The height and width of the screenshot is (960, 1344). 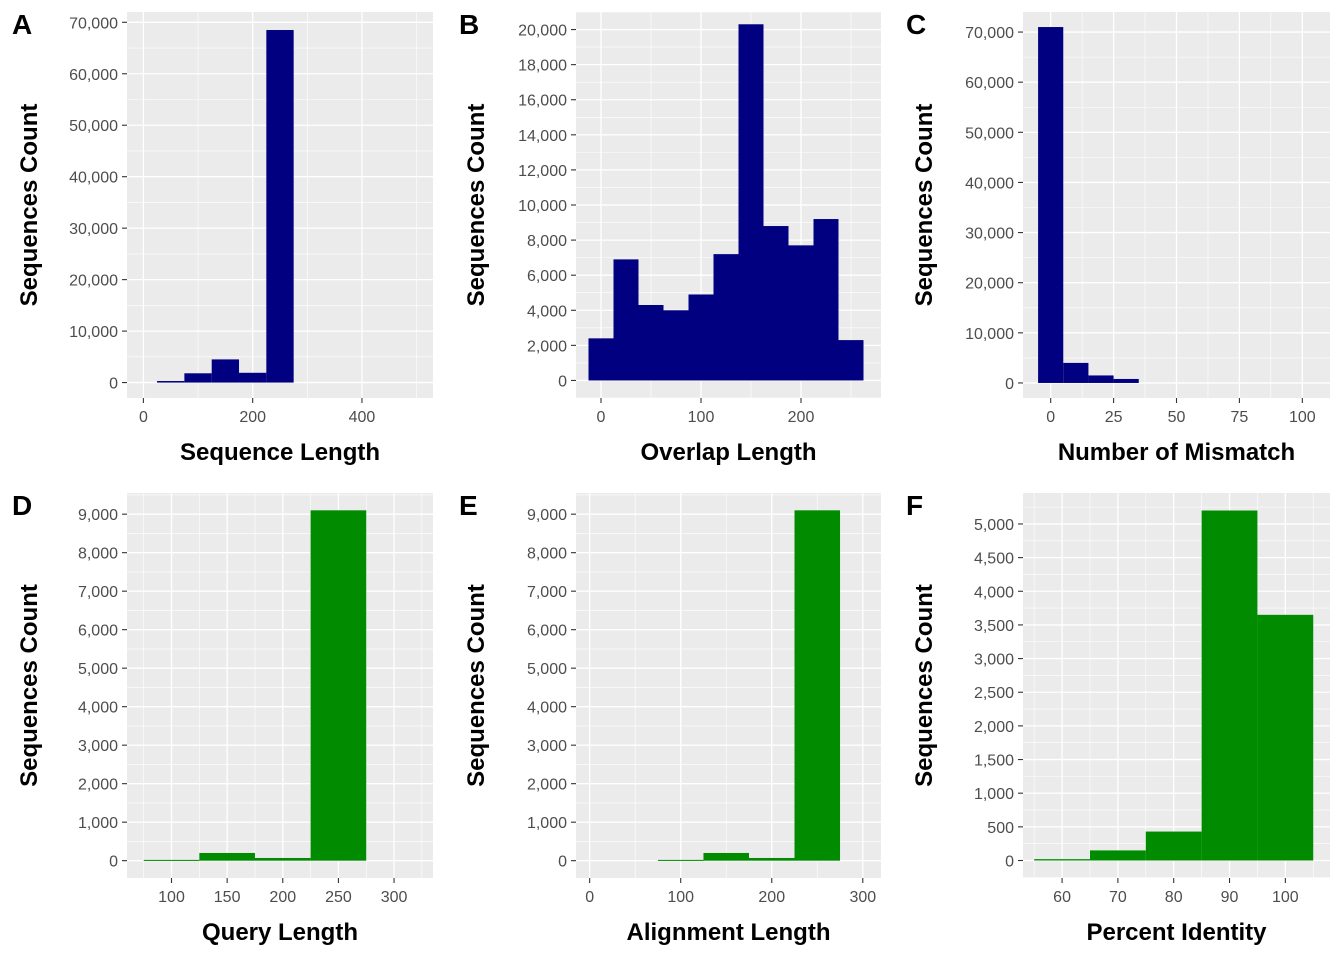 I want to click on panel-tag: E, so click(x=468, y=505).